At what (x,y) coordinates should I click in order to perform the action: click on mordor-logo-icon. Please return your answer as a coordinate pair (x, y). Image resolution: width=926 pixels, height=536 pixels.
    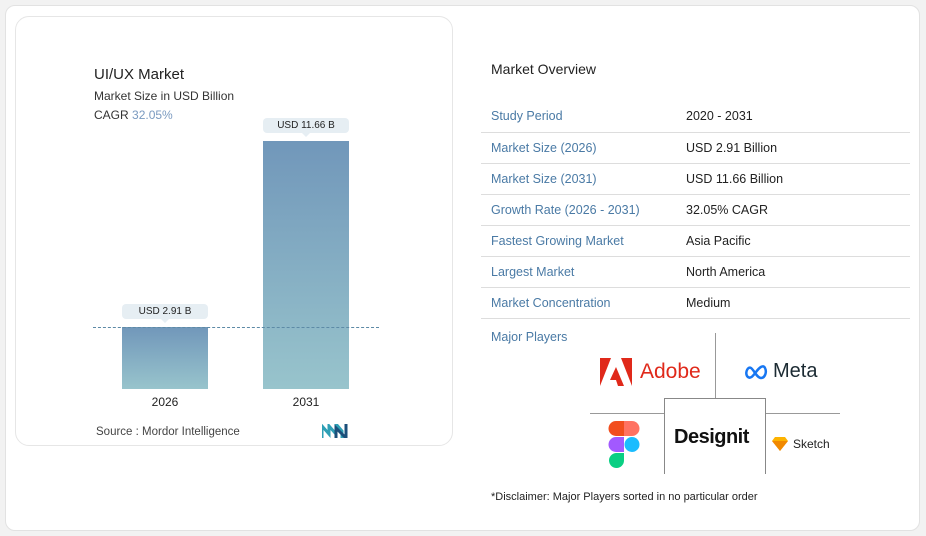
    Looking at the image, I should click on (335, 431).